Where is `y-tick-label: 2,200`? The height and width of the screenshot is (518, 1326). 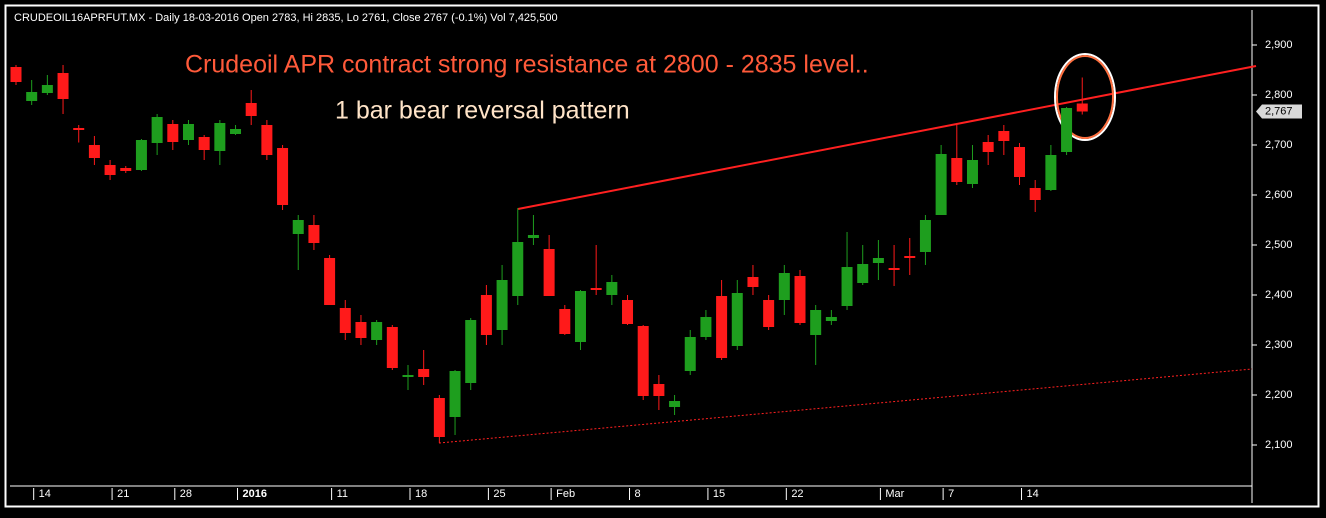
y-tick-label: 2,200 is located at coordinates (1279, 395).